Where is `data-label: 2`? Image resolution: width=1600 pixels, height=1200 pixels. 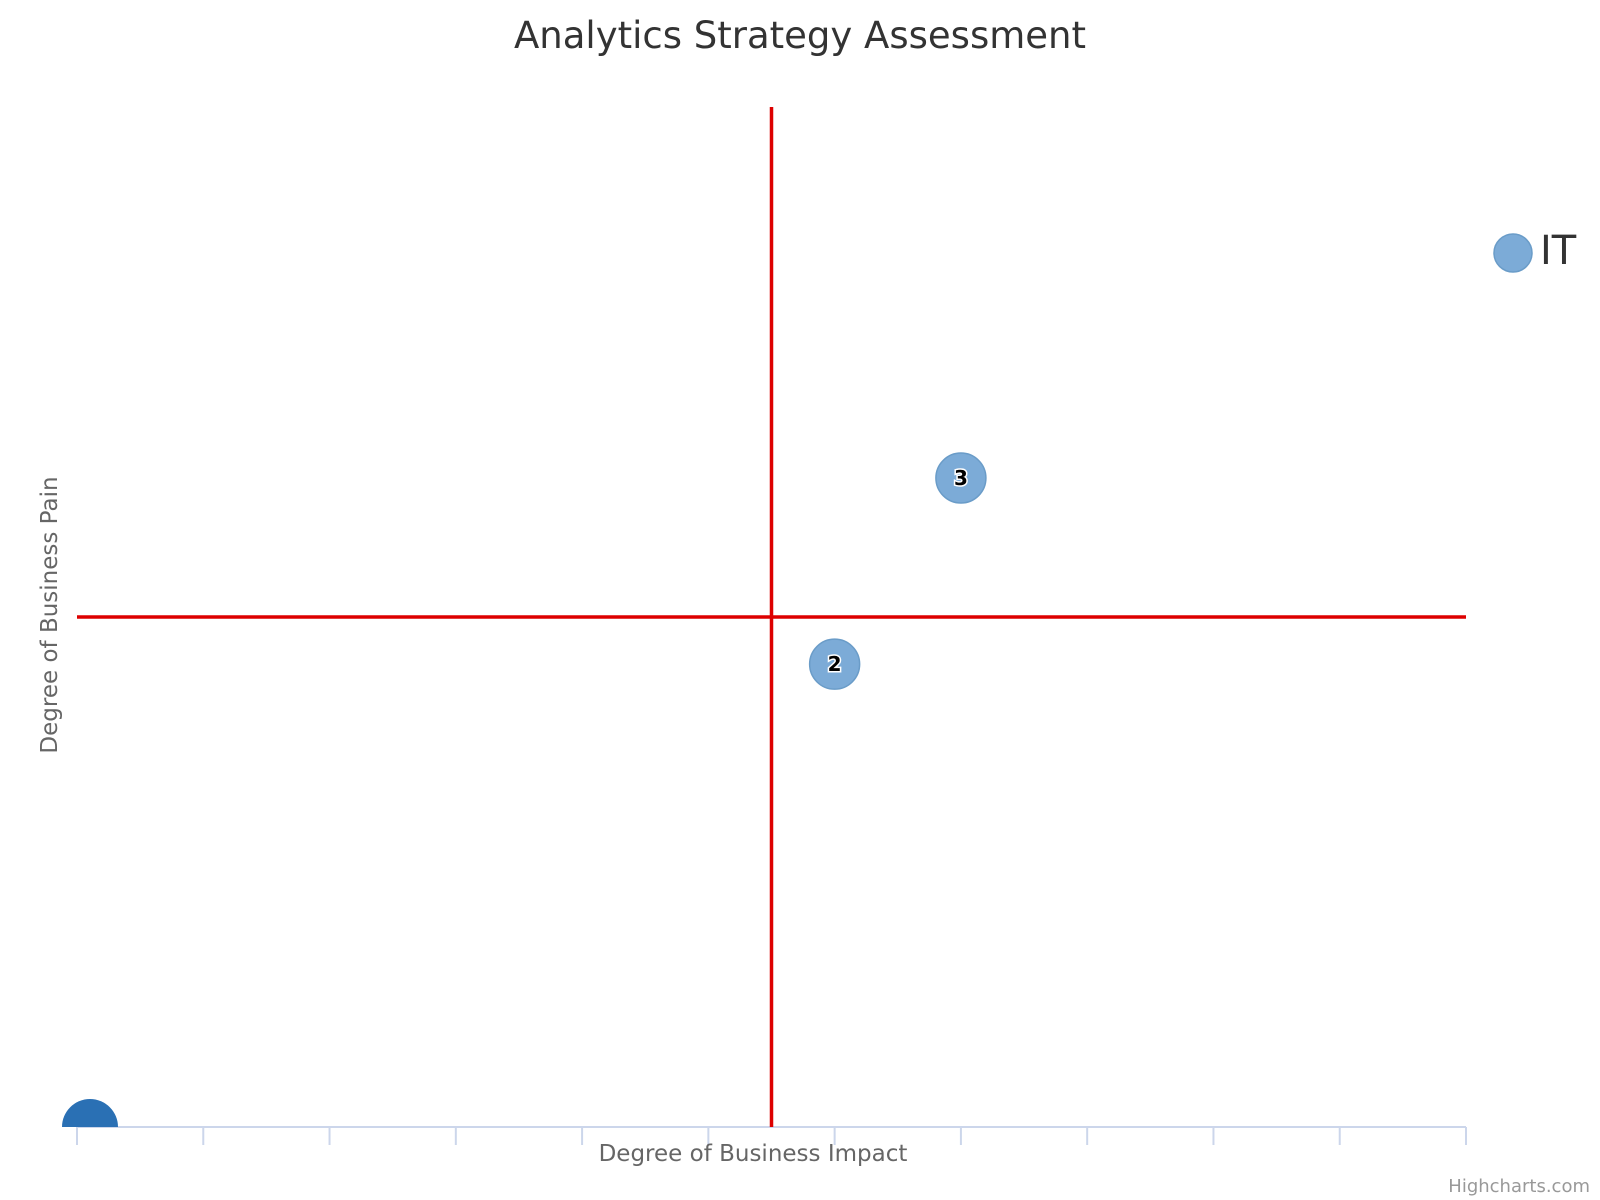
data-label: 2 is located at coordinates (835, 664).